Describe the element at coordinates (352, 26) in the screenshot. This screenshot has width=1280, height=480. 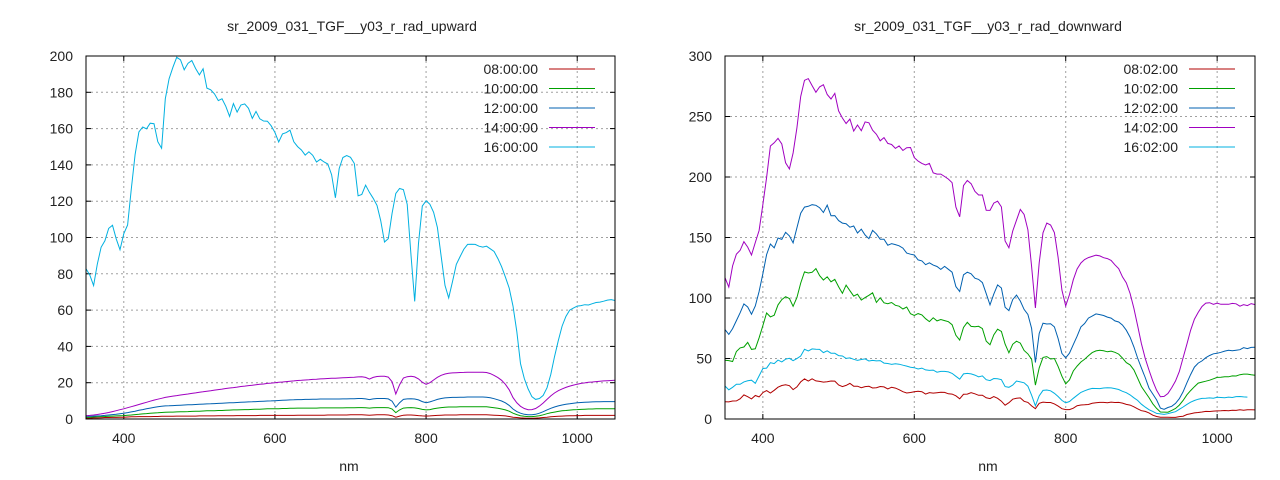
I see `chart-title: sr_2009_031_TGF__y03_r_rad_upward` at that location.